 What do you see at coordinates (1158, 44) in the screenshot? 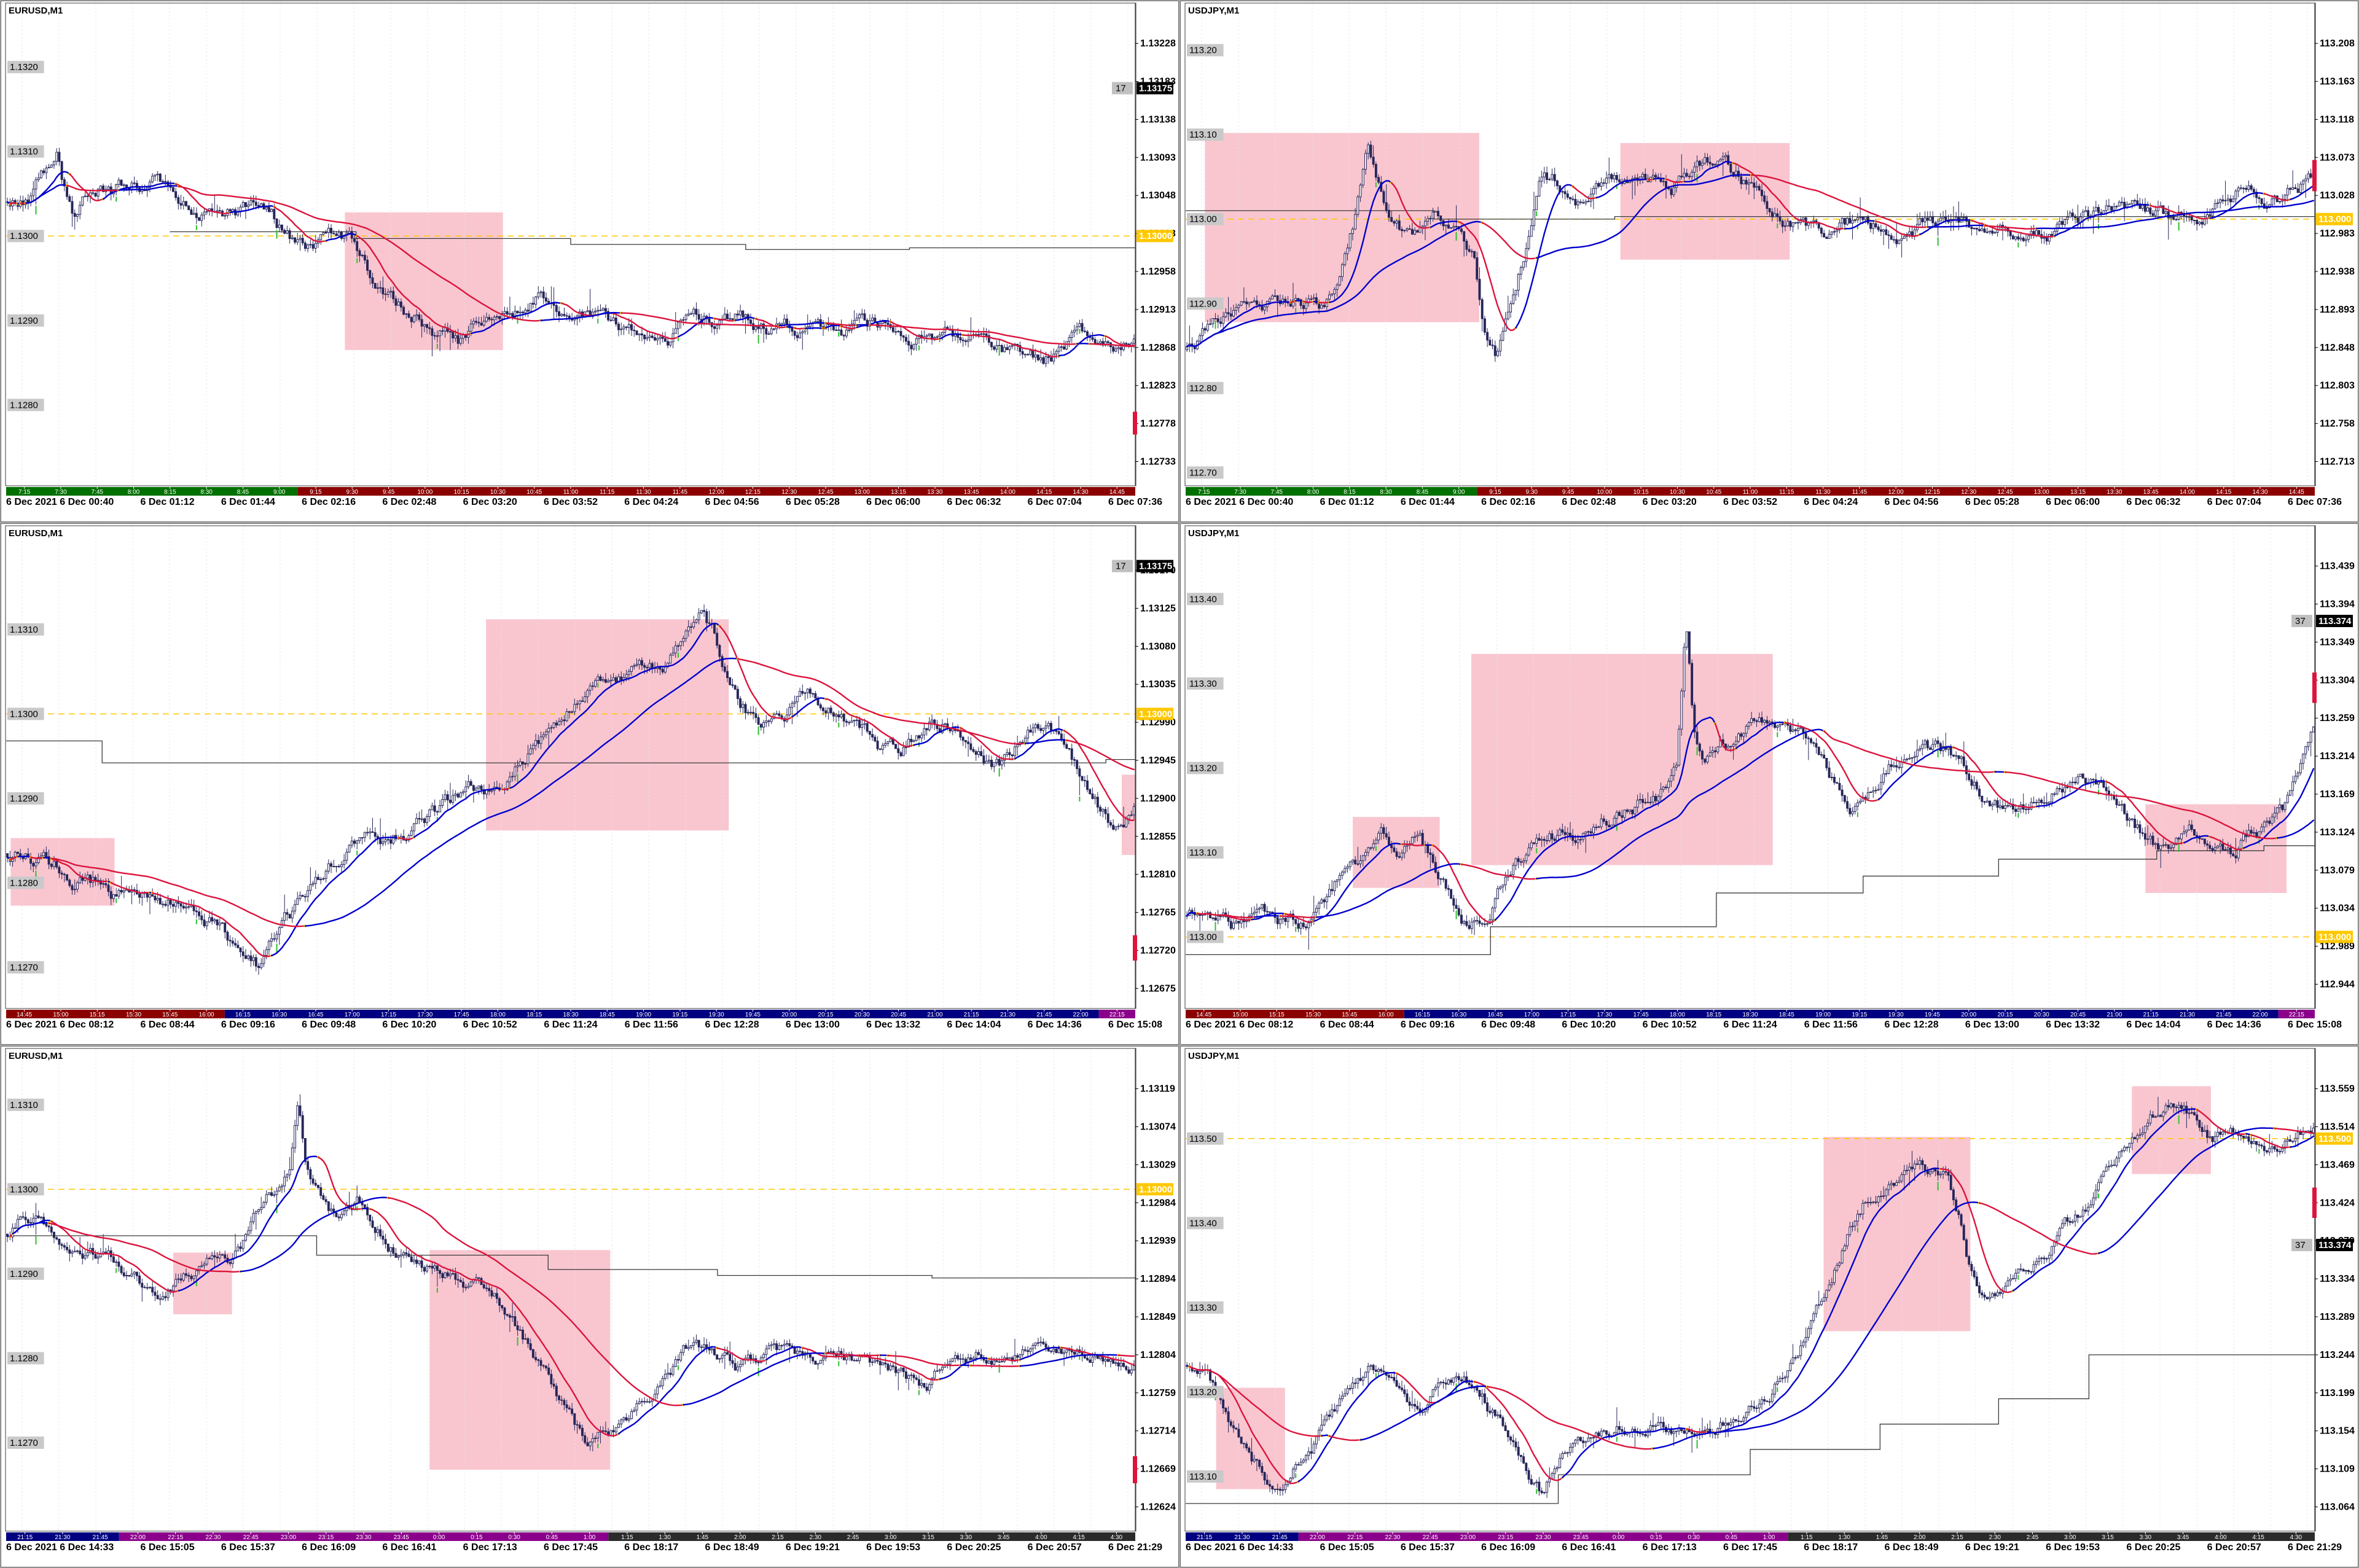
I see `svg-text: 1.13228` at bounding box center [1158, 44].